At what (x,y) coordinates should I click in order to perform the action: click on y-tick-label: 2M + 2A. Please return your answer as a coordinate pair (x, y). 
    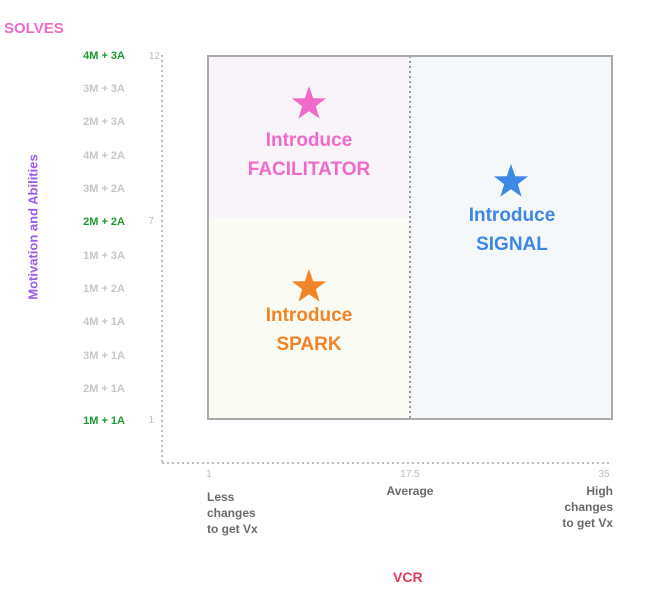
    Looking at the image, I should click on (104, 222).